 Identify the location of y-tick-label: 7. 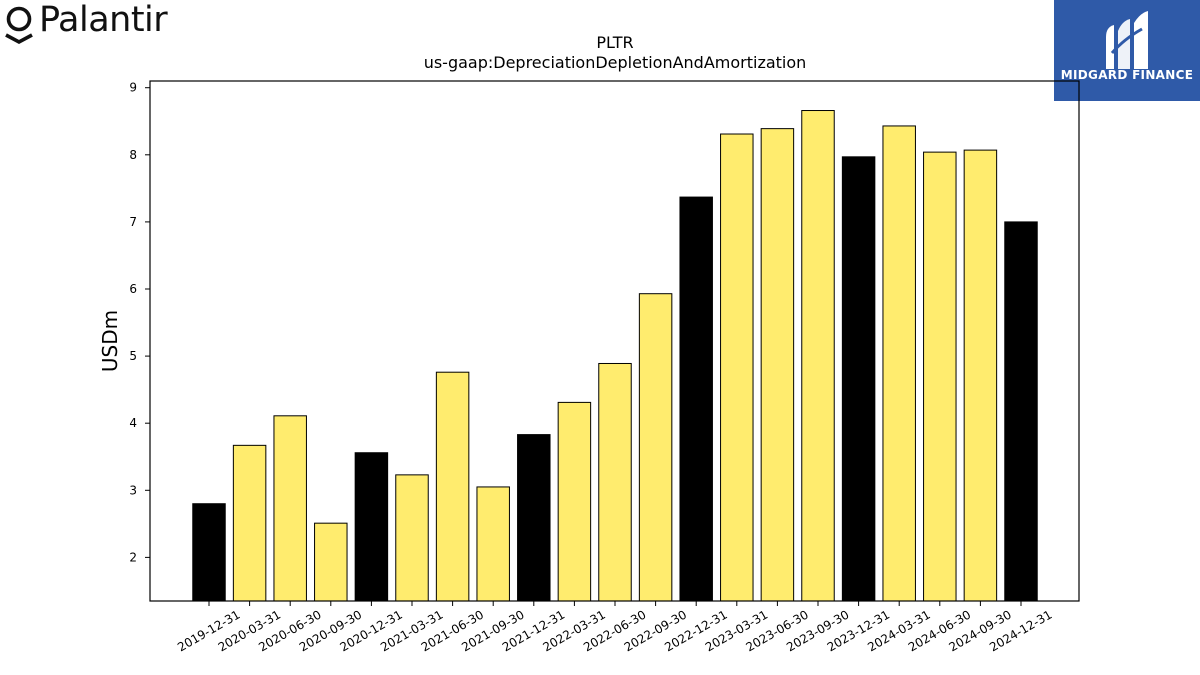
(133, 222).